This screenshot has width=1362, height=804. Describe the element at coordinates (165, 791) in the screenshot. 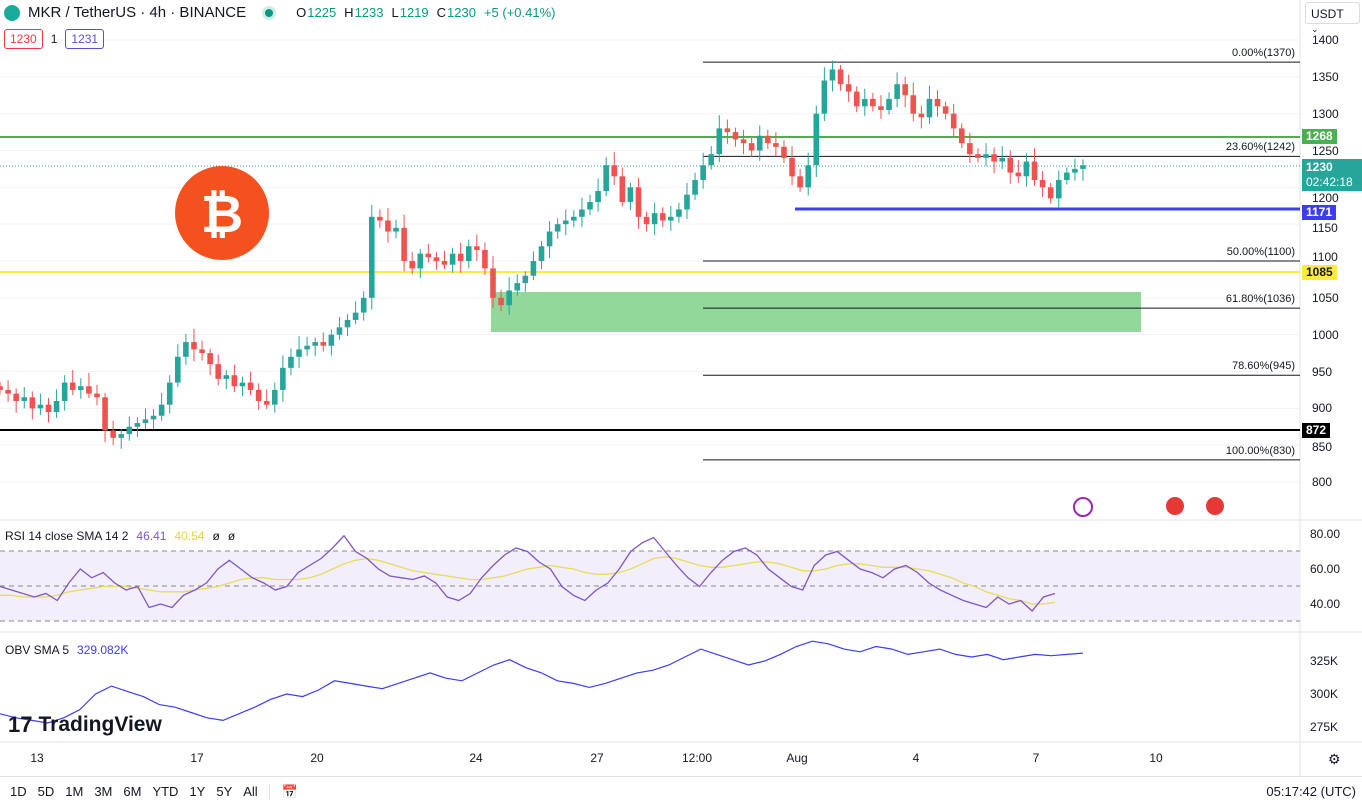

I see `range-ytd: YTD` at that location.